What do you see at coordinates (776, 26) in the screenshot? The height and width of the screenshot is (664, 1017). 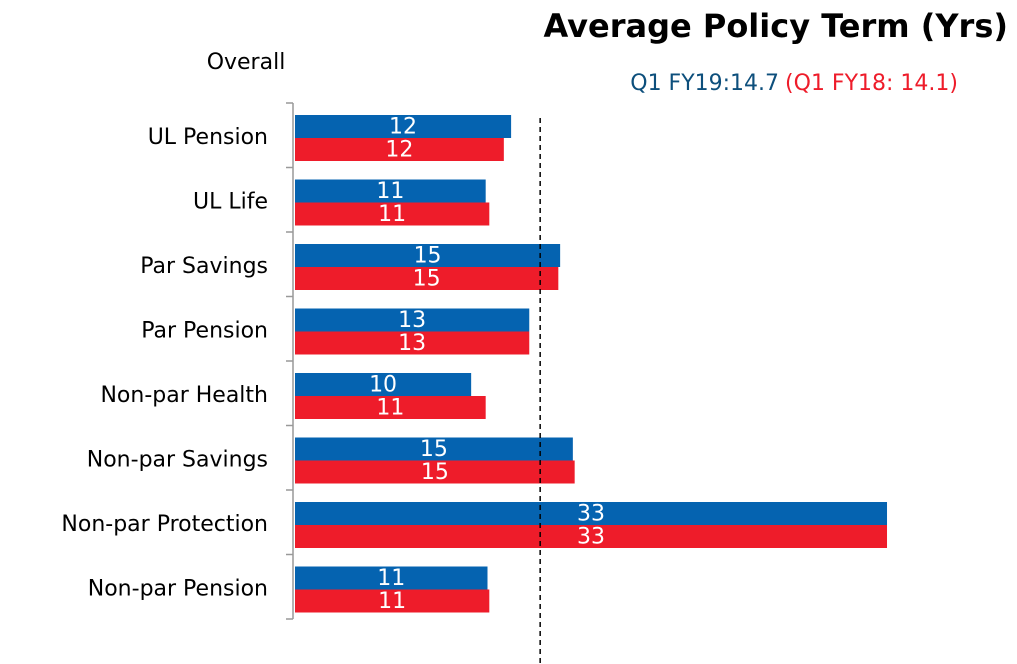 I see `chart-title: Average Policy Term (Yrs)` at bounding box center [776, 26].